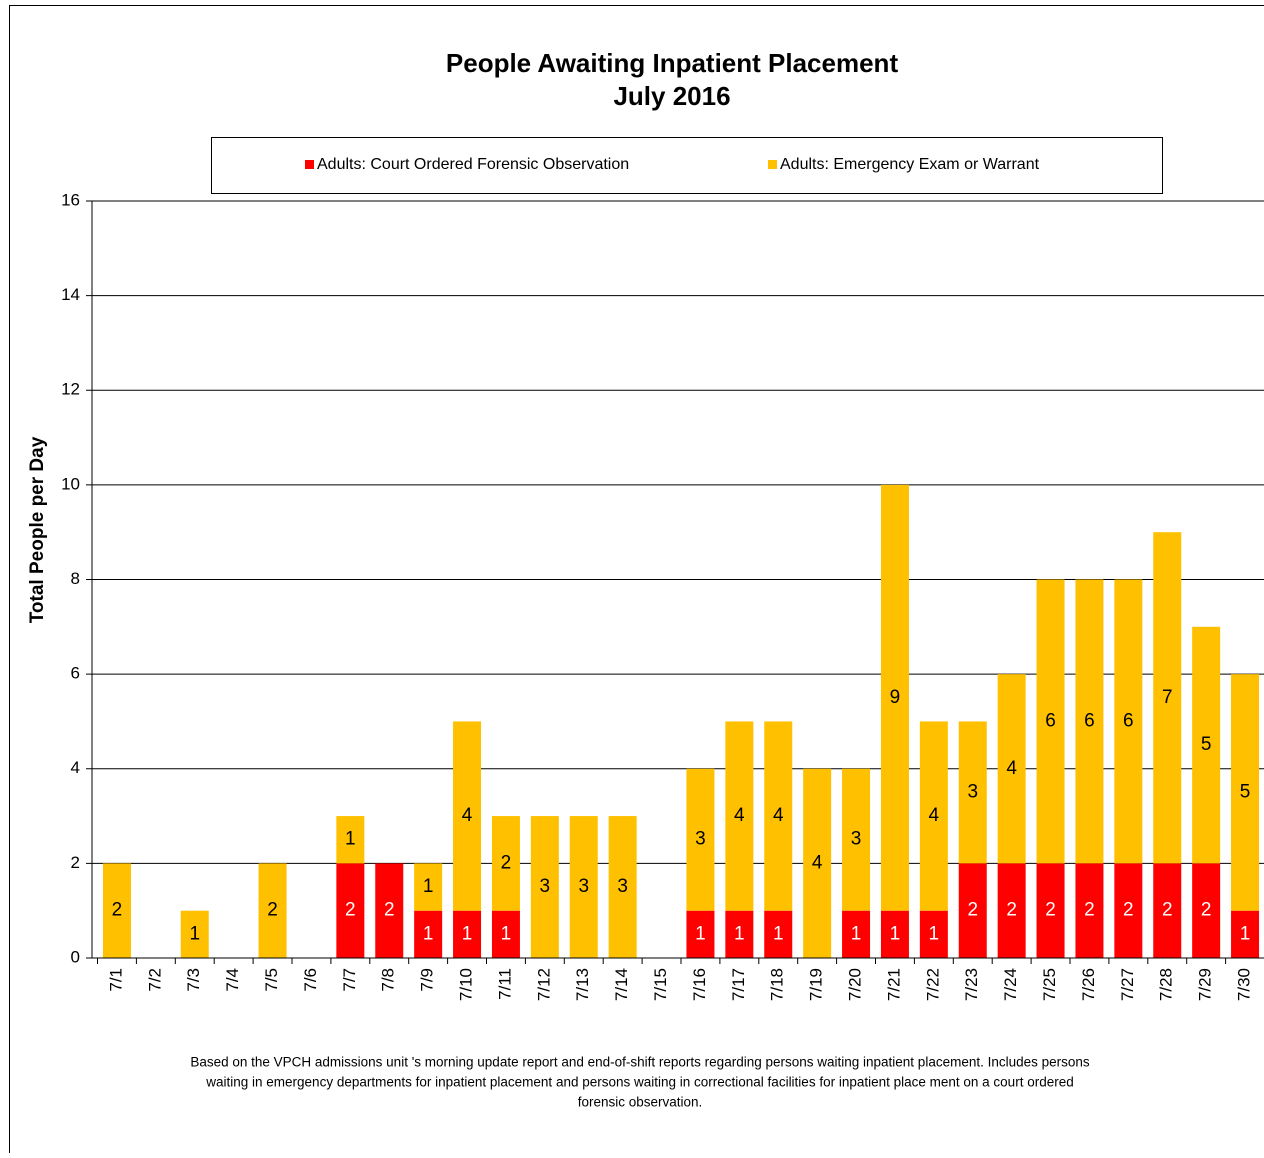  I want to click on footnote: forensic observation., so click(640, 1102).